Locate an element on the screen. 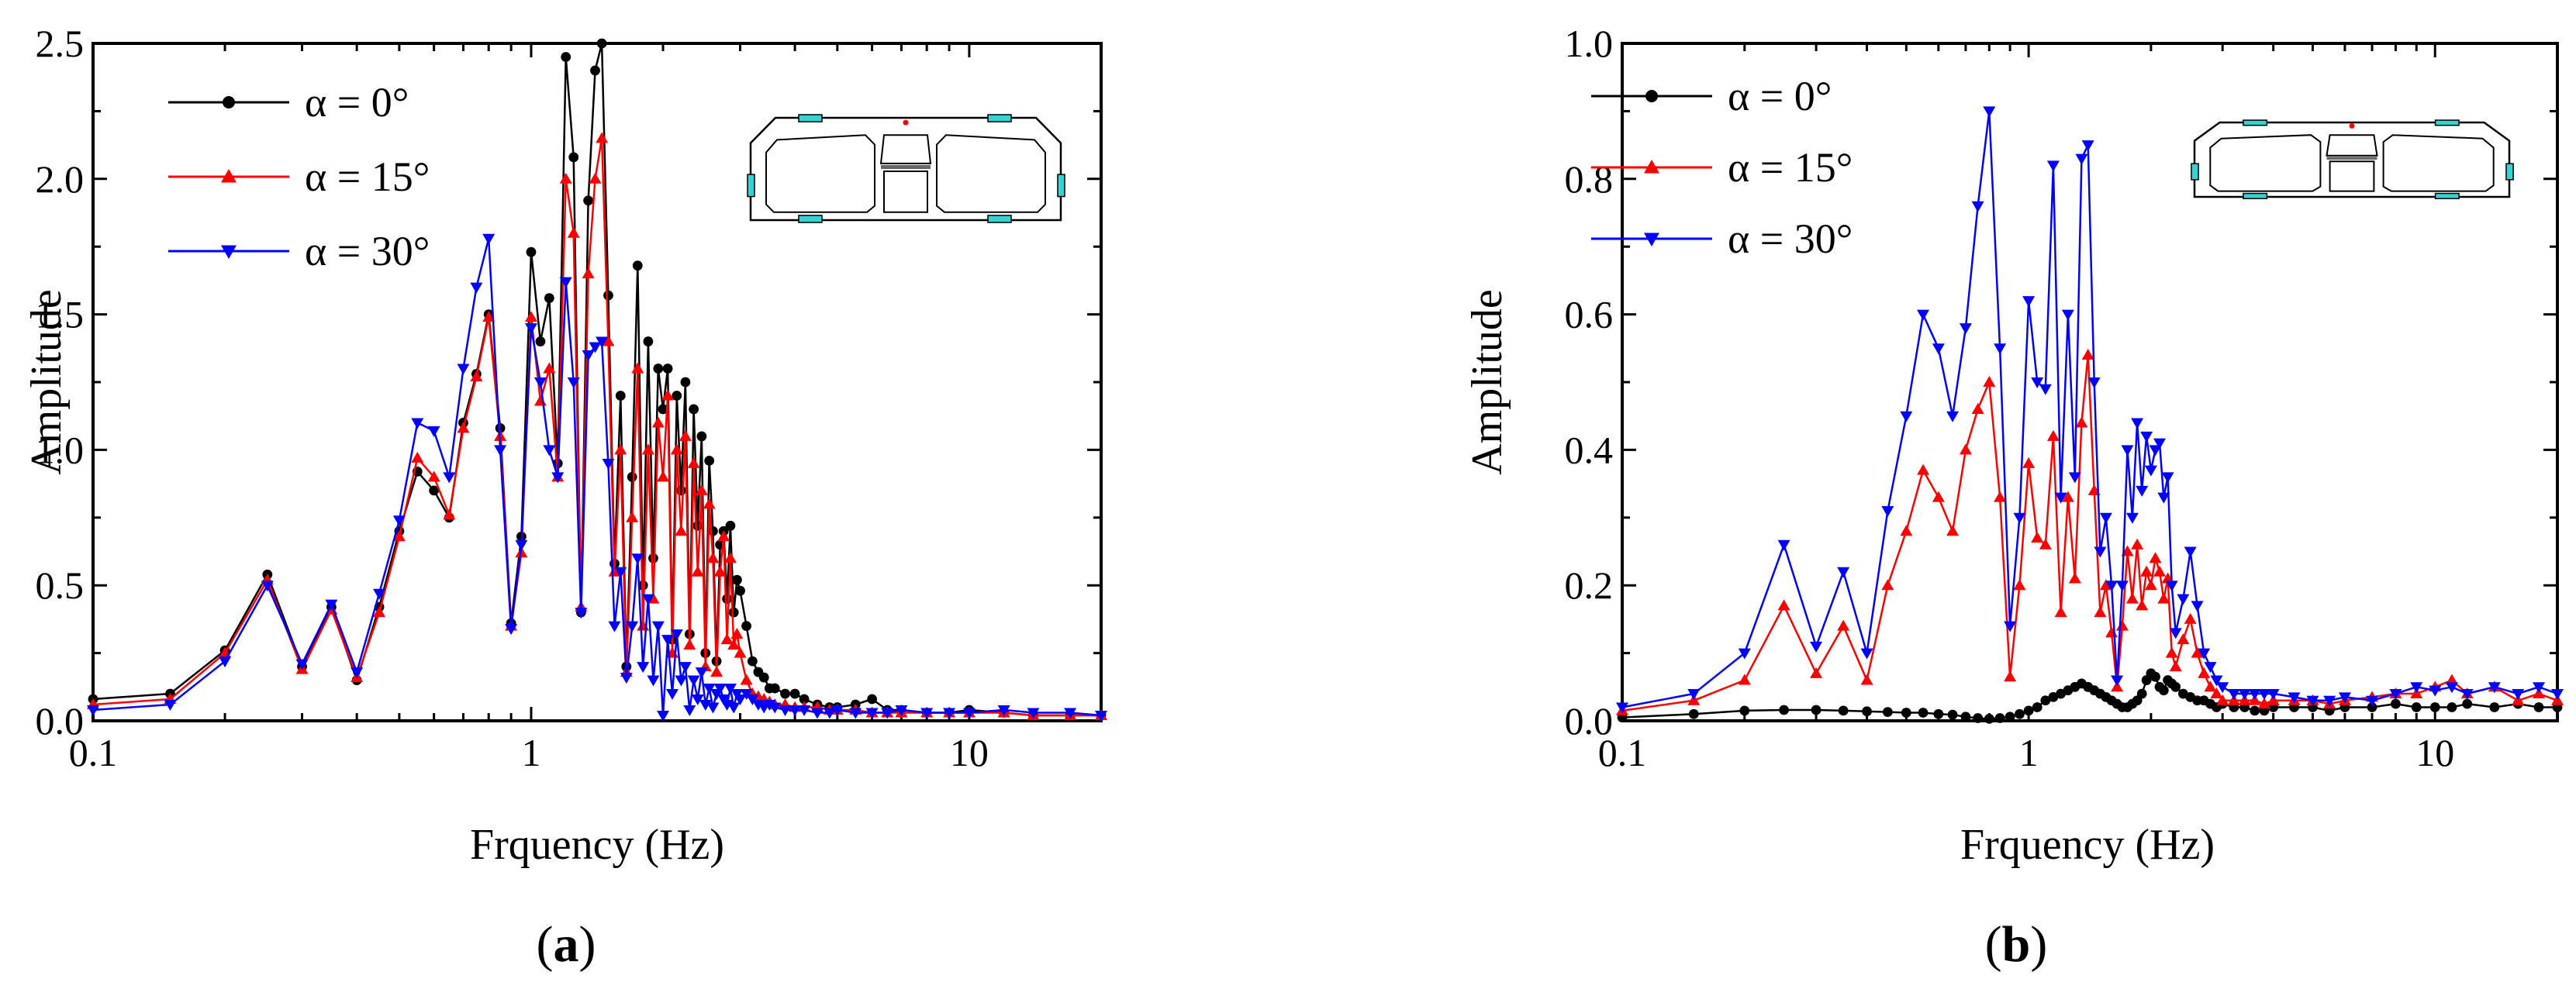 This screenshot has height=989, width=2576. sensor-mark is located at coordinates (999, 219).